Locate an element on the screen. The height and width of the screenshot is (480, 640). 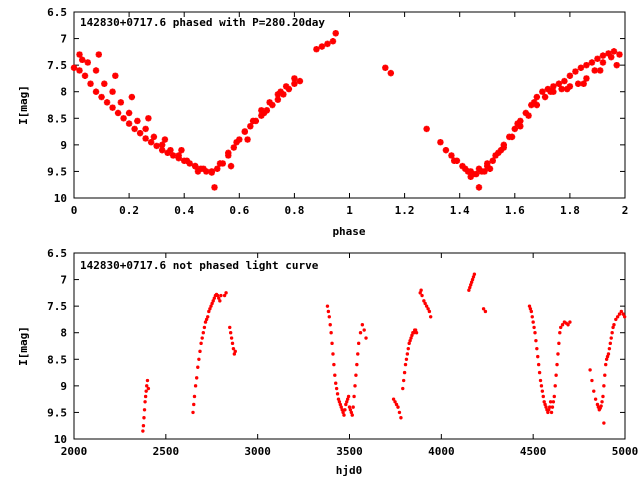
y-tick-label: 6.5 is located at coordinates (57, 253).